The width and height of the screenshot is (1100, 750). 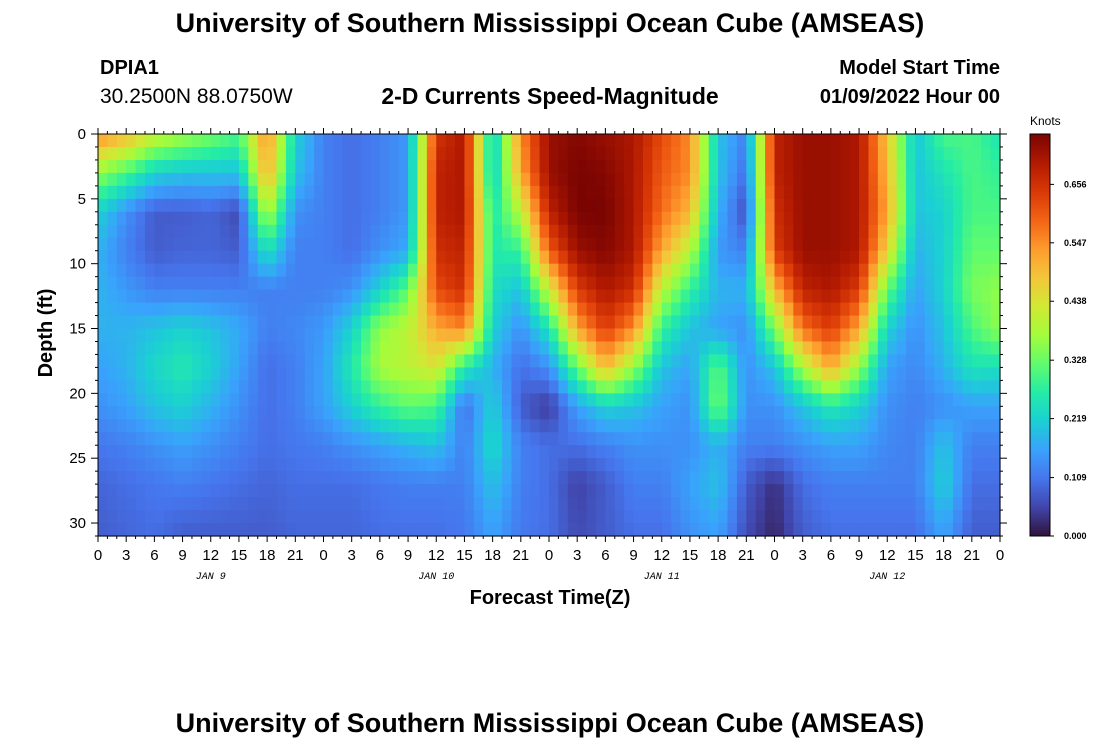 I want to click on x-tick-label: 15, so click(x=690, y=555).